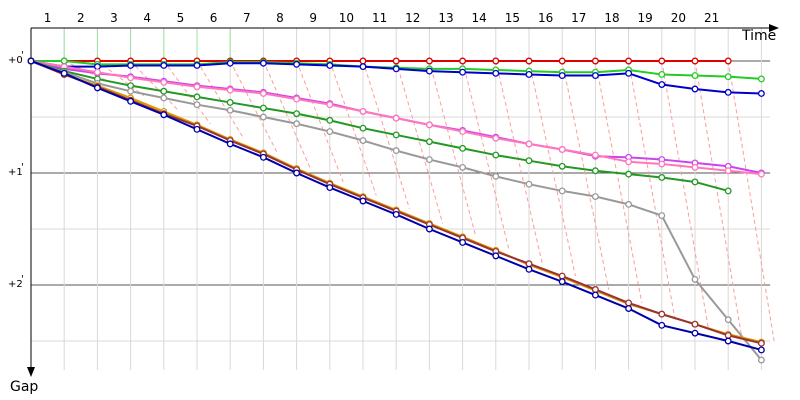  What do you see at coordinates (545, 18) in the screenshot?
I see `x-tick-label: 16` at bounding box center [545, 18].